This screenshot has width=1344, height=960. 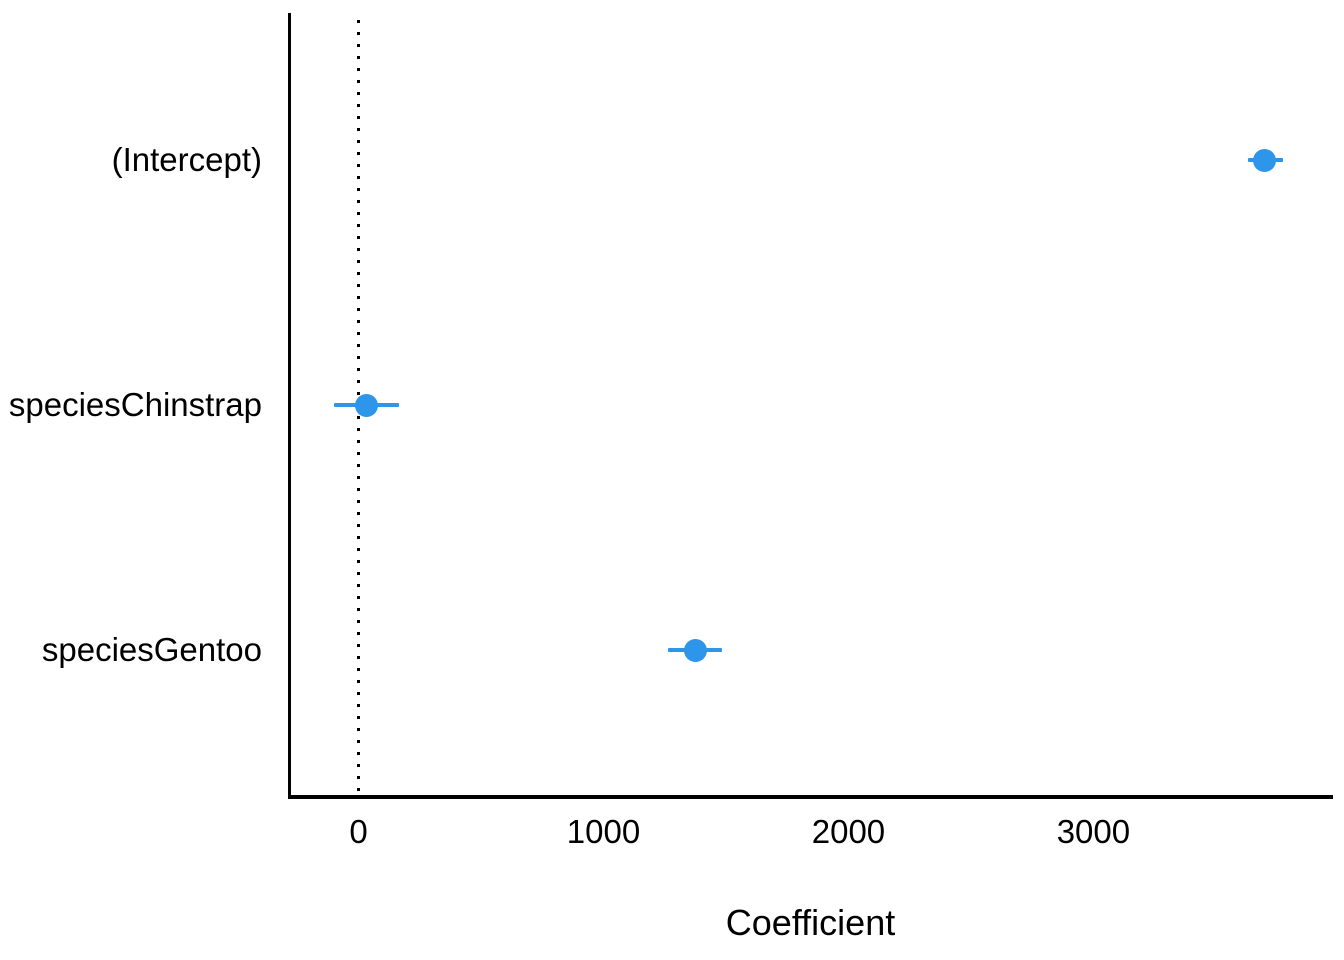 I want to click on category-label: speciesGentoo, so click(x=151, y=649).